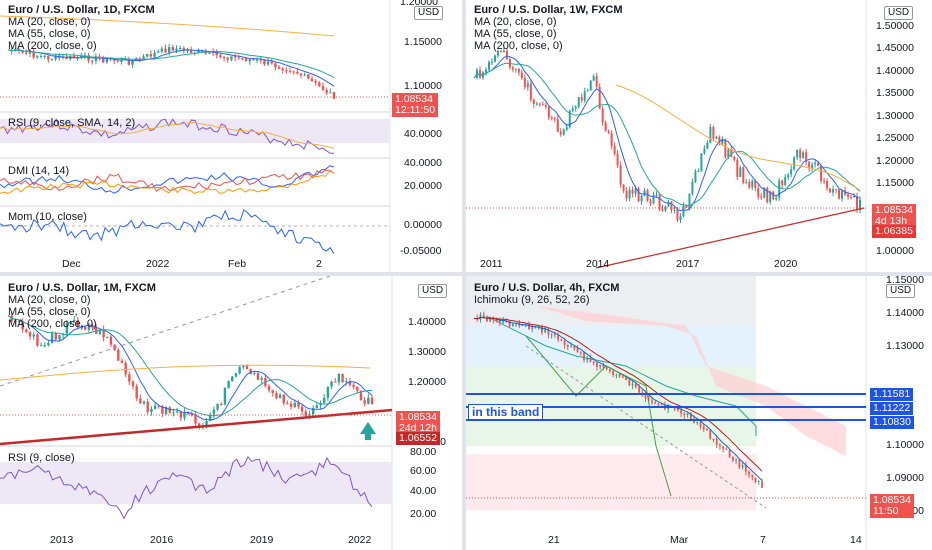  I want to click on horizontal-divider, so click(466, 274).